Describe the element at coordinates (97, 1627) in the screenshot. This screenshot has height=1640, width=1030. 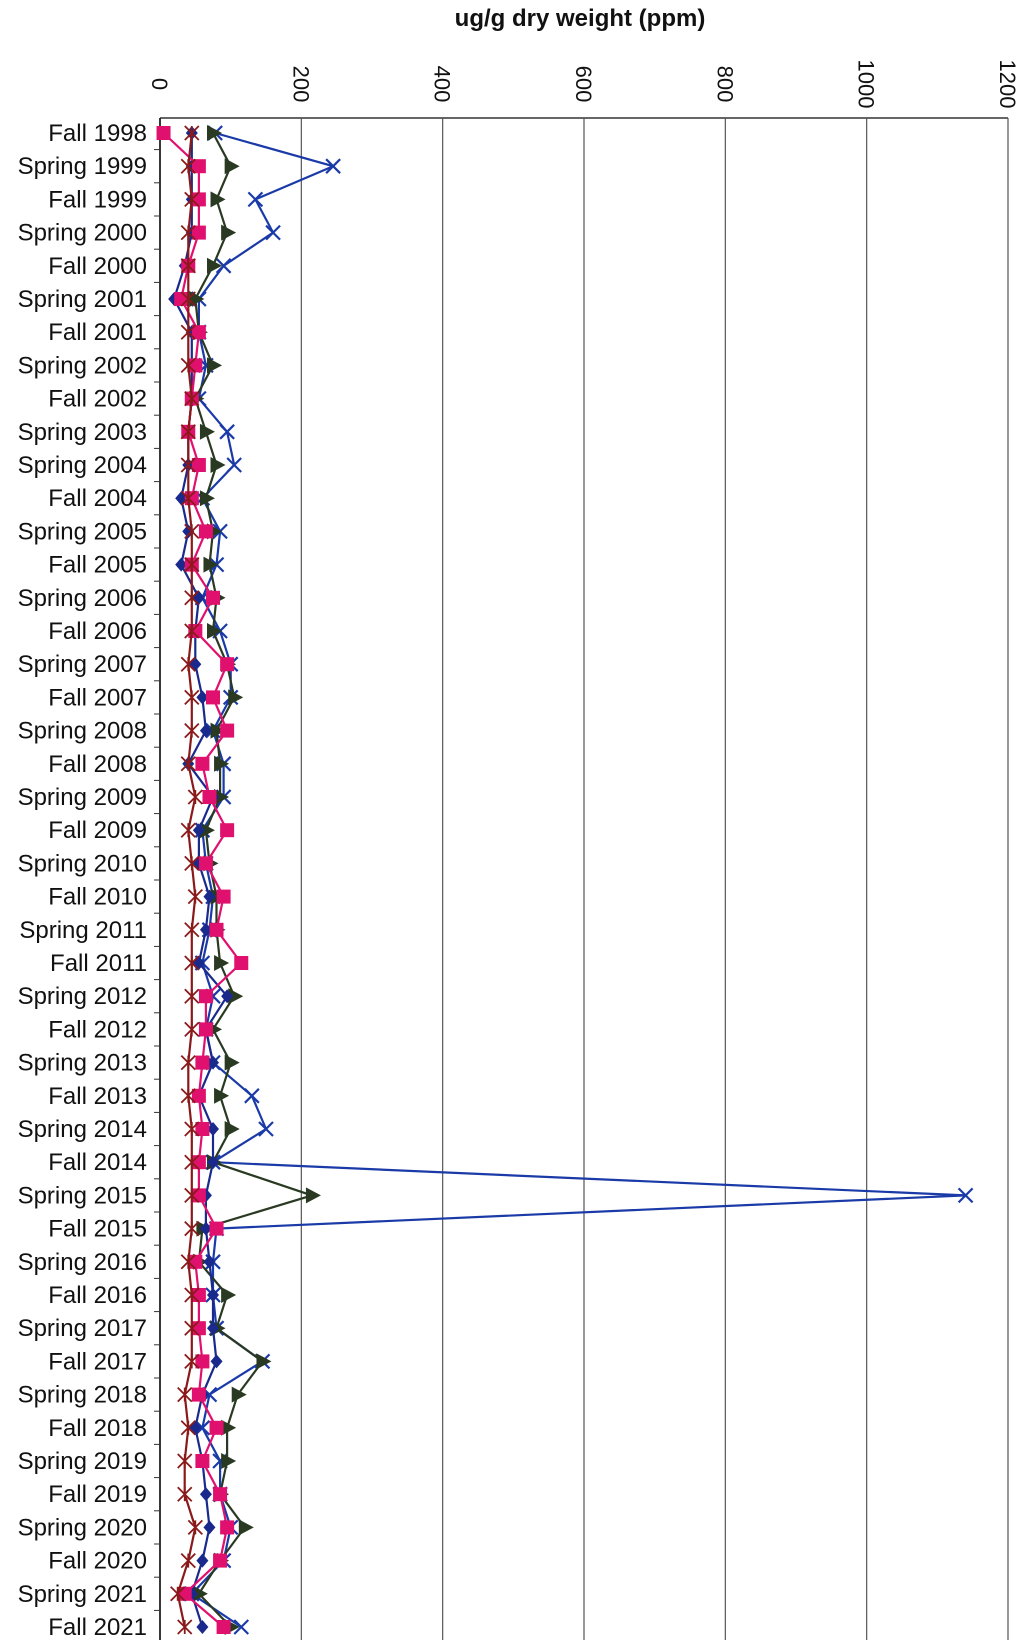
I see `category-label: Fall 2021` at that location.